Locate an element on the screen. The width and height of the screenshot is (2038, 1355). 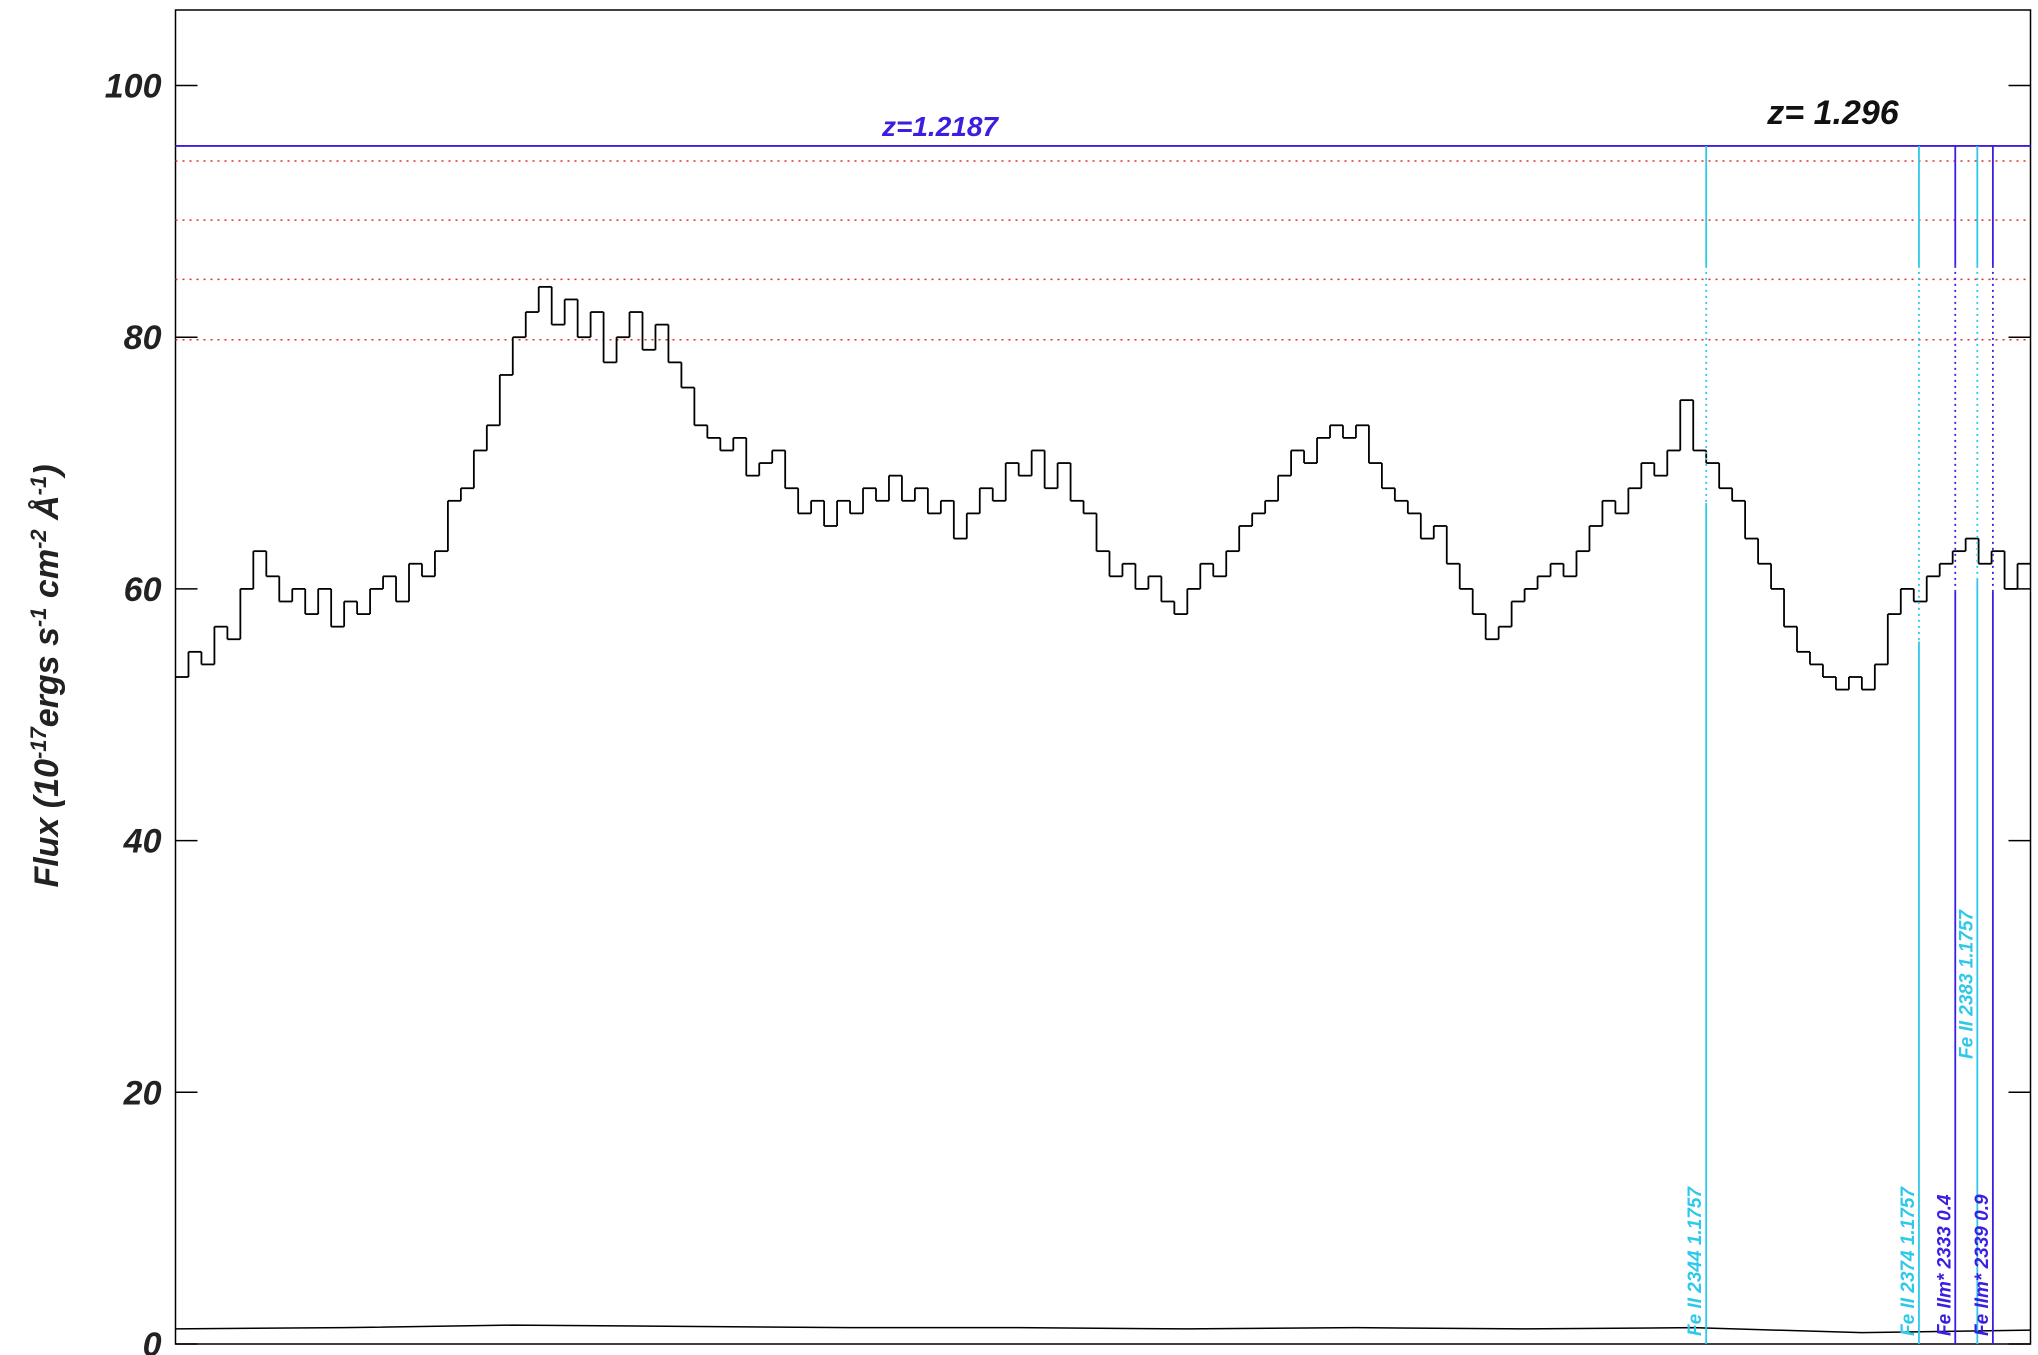
y-label-superscript: -17 is located at coordinates (38, 742).